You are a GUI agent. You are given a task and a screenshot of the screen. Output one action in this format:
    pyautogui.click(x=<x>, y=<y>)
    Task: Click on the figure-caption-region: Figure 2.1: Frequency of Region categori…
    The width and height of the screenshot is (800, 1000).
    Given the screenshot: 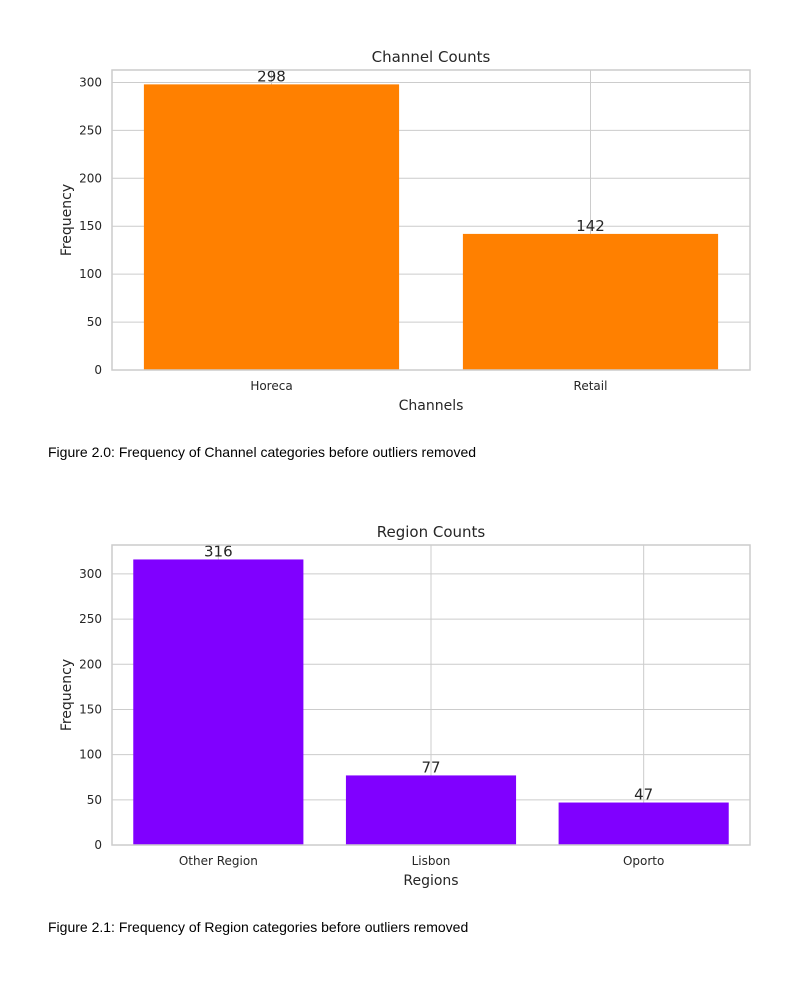 What is the action you would take?
    pyautogui.click(x=258, y=927)
    